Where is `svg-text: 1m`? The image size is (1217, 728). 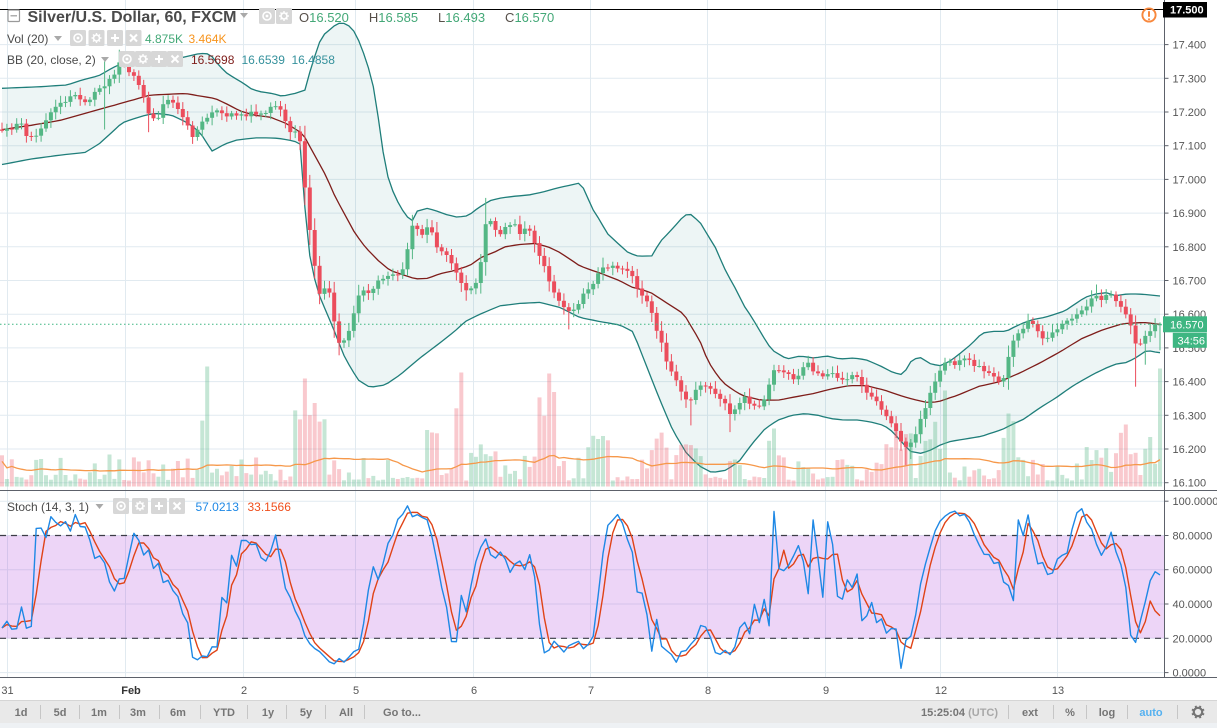 svg-text: 1m is located at coordinates (99, 713).